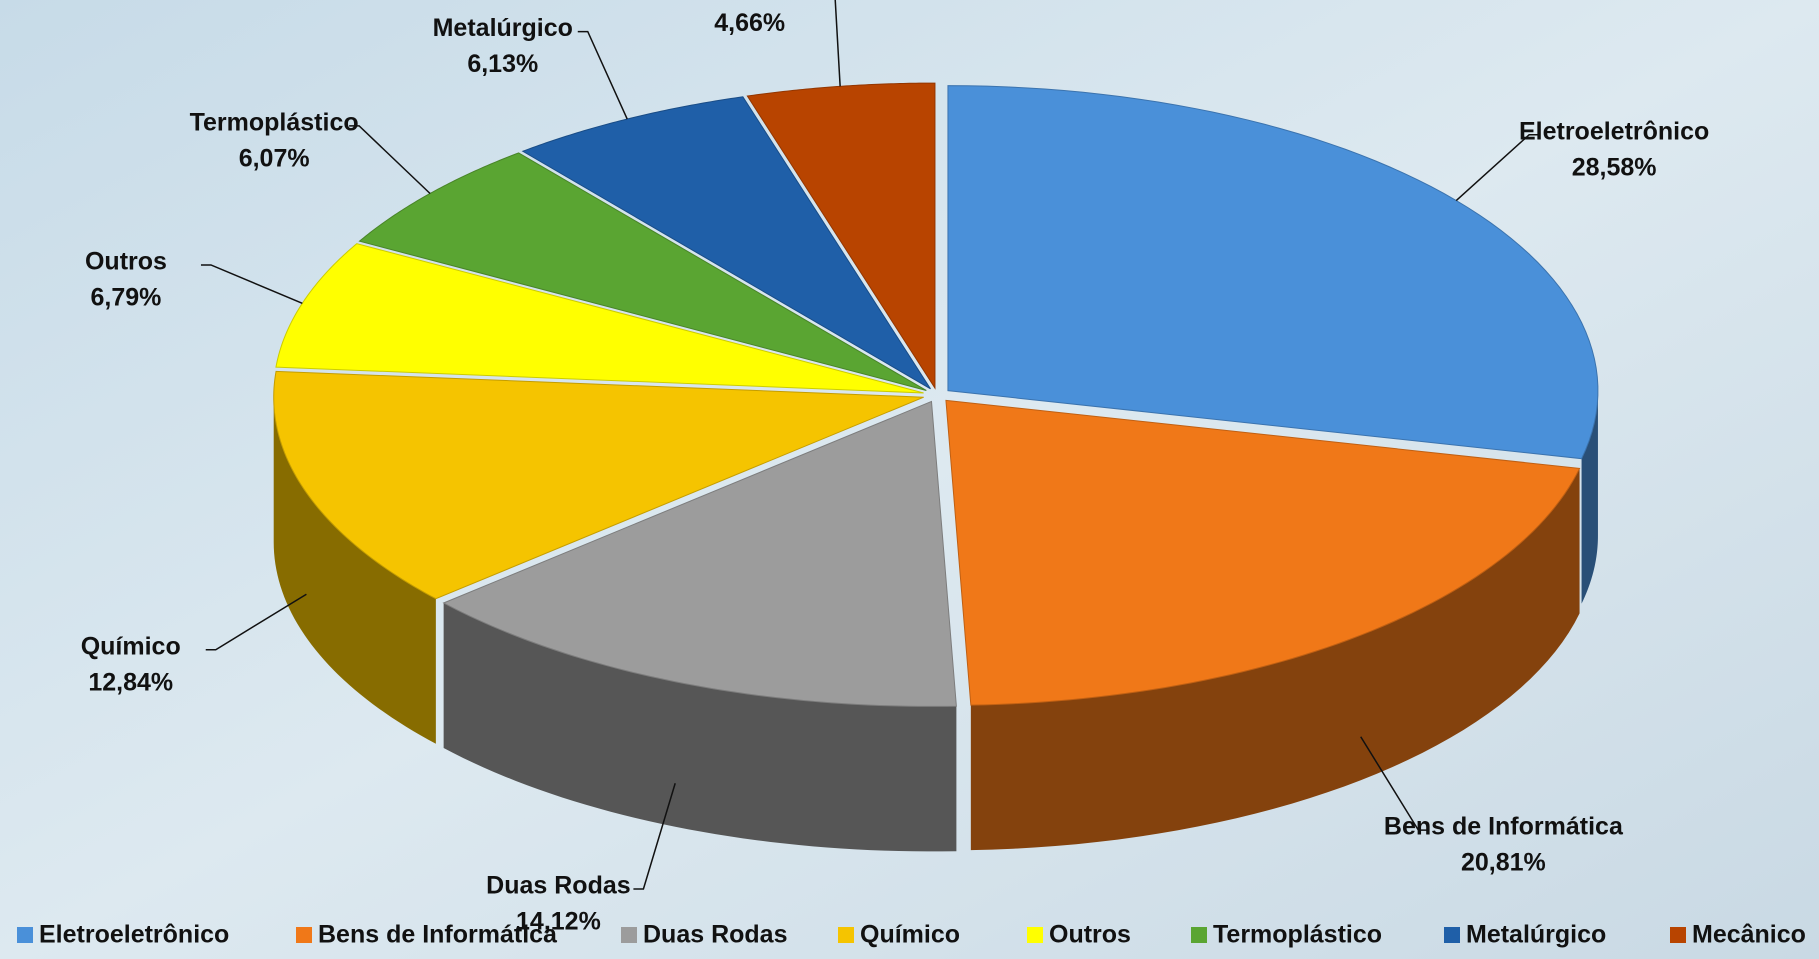 This screenshot has height=959, width=1819. Describe the element at coordinates (126, 262) in the screenshot. I see `data-label-name: Outros` at that location.